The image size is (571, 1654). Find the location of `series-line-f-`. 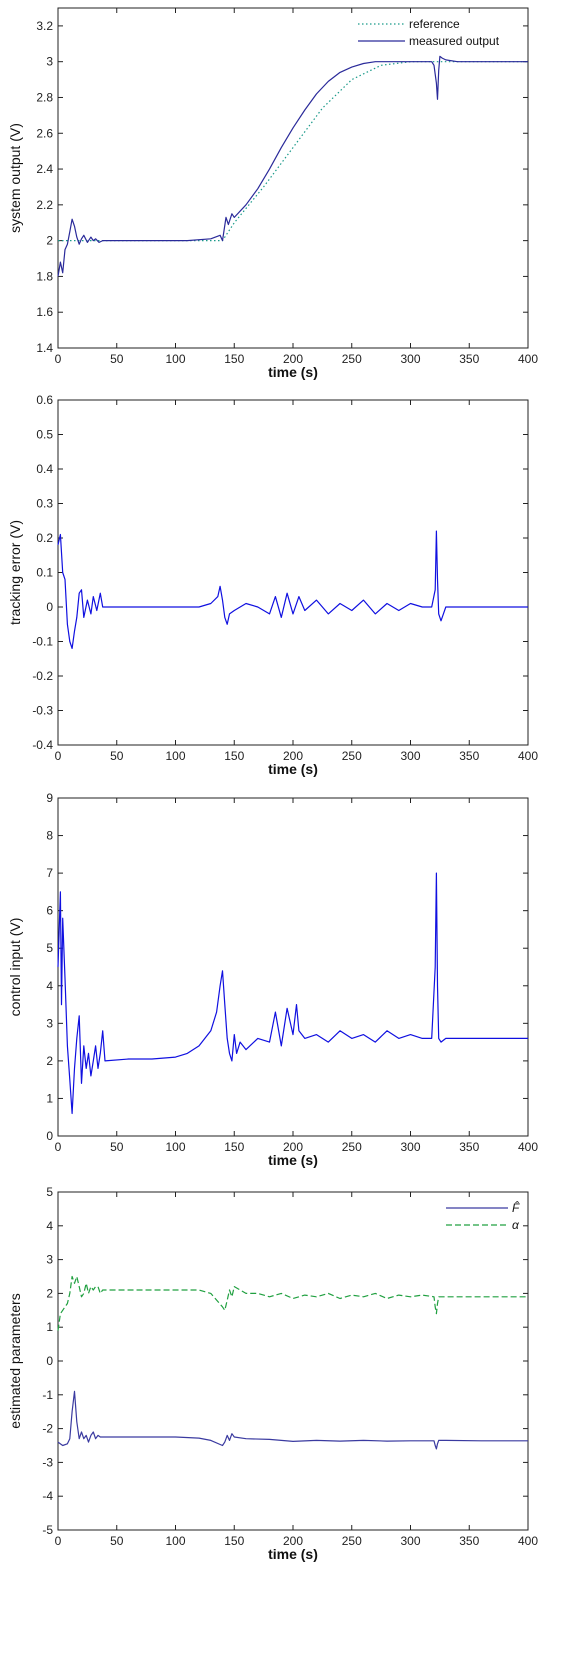

series-line-f- is located at coordinates (292, 1420).